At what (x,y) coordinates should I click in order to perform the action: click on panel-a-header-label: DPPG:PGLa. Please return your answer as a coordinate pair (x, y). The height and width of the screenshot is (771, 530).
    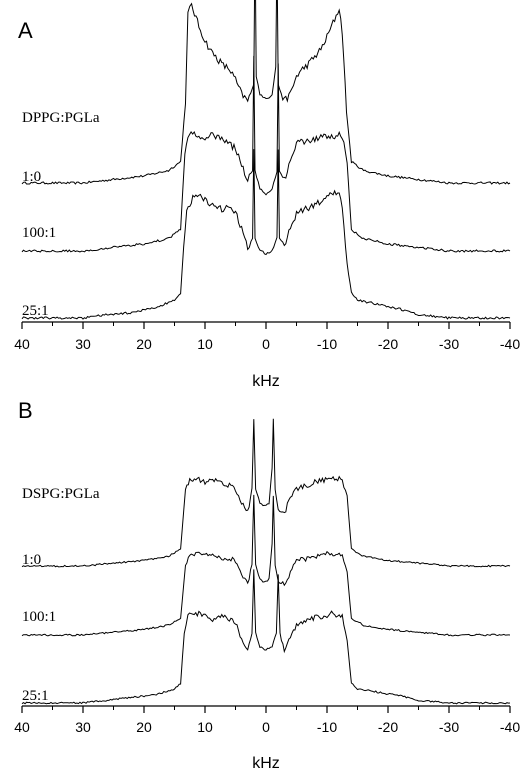
    Looking at the image, I should click on (61, 118).